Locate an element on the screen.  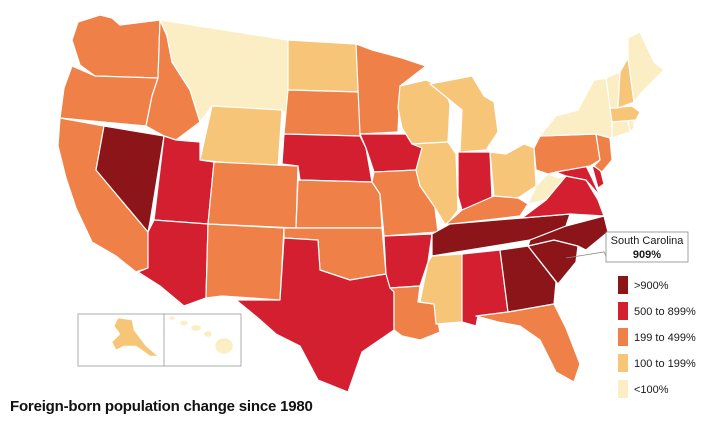
state-louisiana is located at coordinates (415, 313).